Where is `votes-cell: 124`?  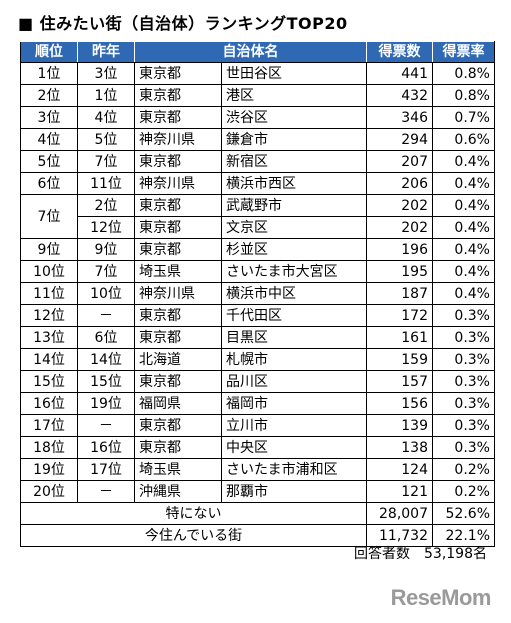
votes-cell: 124 is located at coordinates (399, 469).